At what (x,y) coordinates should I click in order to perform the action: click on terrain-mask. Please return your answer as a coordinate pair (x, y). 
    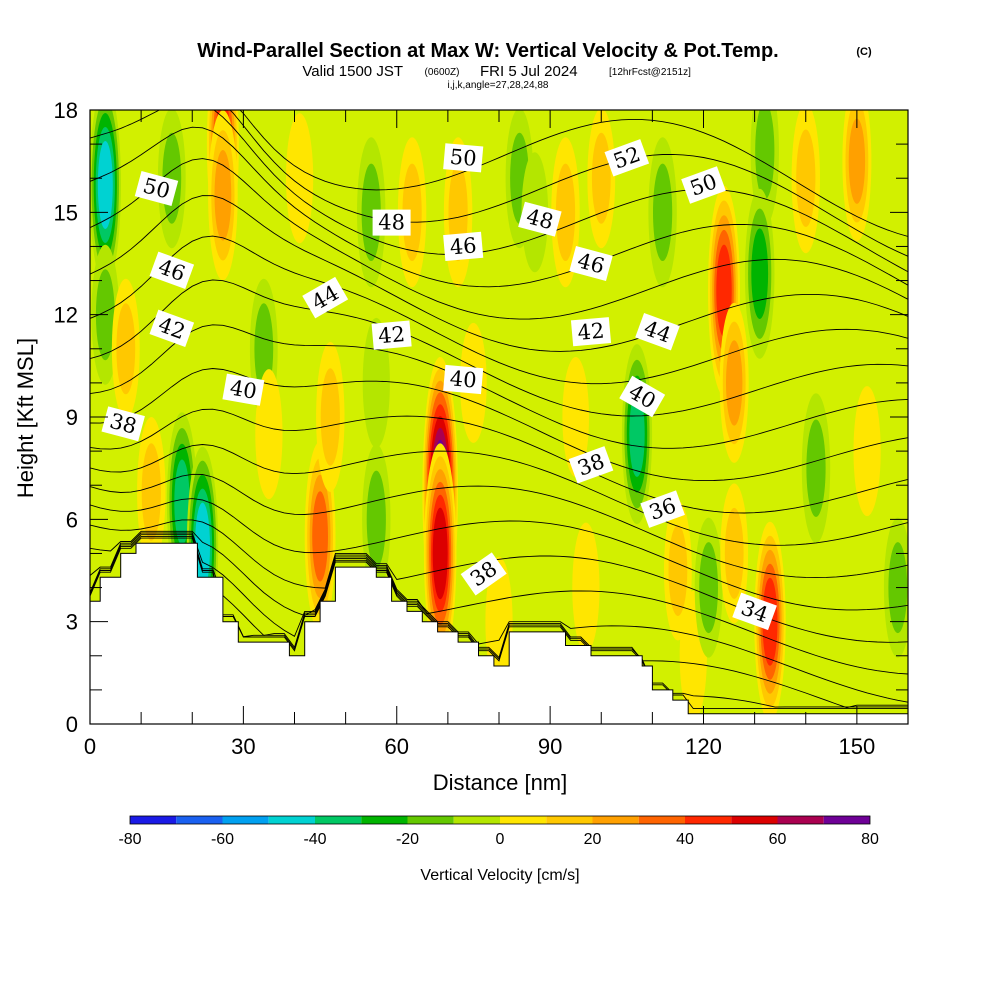
    Looking at the image, I should click on (499, 633).